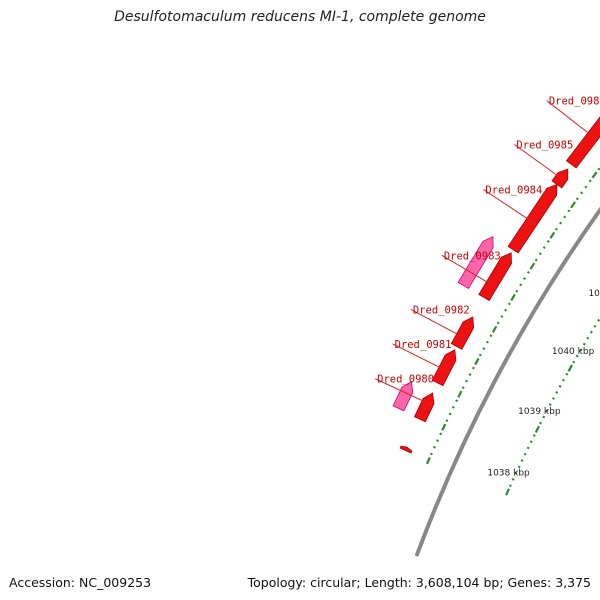  I want to click on gene-label: Dred_0981, so click(423, 345).